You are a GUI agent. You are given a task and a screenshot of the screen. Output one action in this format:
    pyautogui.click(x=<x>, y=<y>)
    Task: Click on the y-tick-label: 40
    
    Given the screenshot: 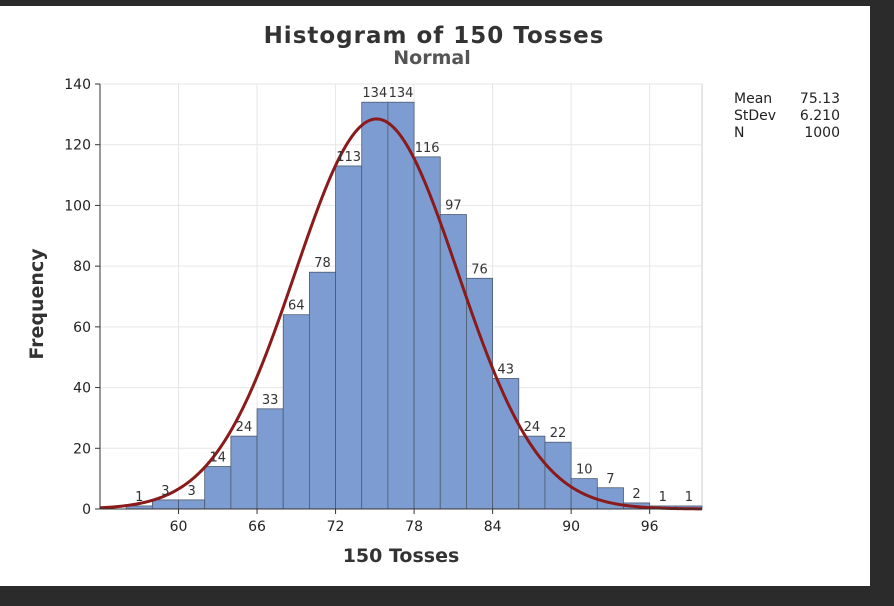 What is the action you would take?
    pyautogui.click(x=82, y=389)
    